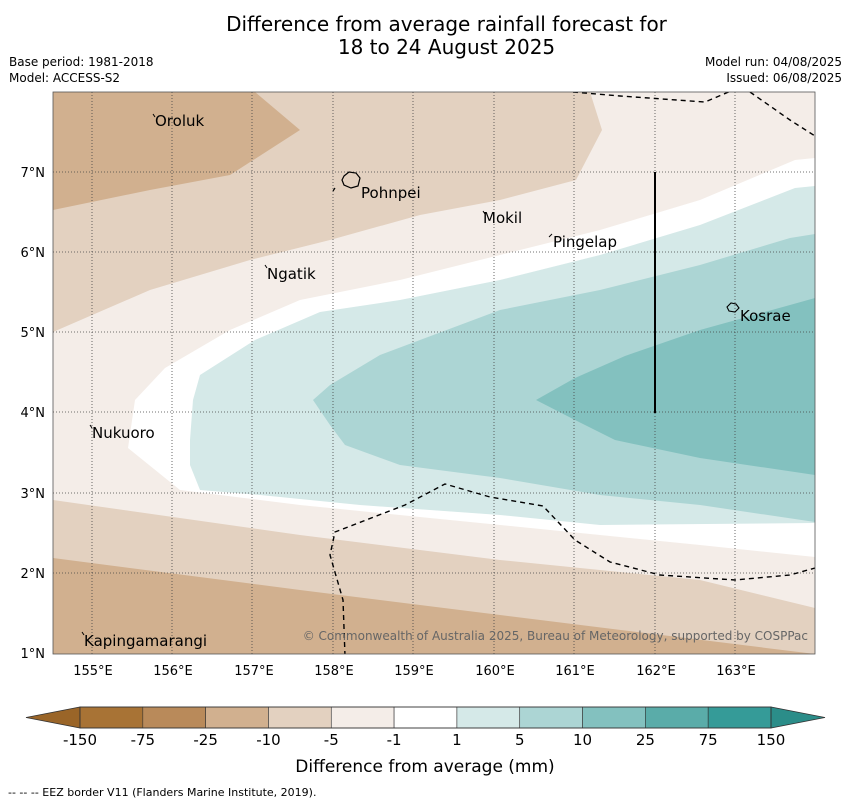 The width and height of the screenshot is (850, 804). I want to click on colorbar-tick-label: 10, so click(582, 740).